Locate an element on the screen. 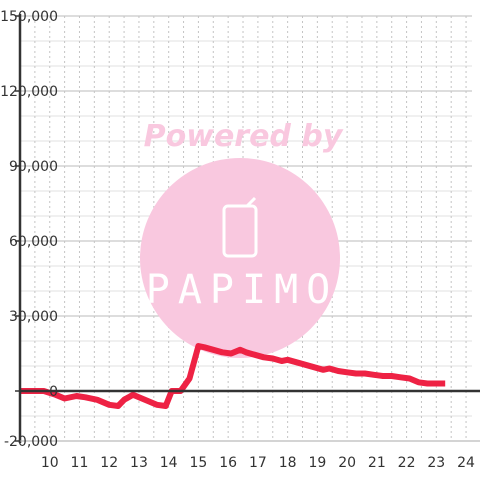  series-layer is located at coordinates (233, 376).